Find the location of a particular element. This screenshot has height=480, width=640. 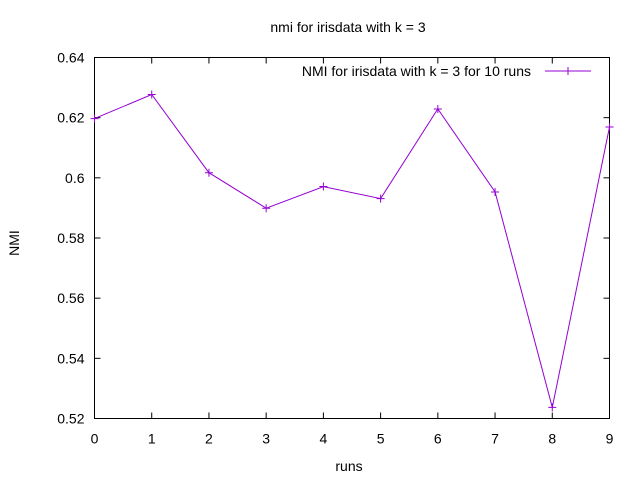

x-tick-label: 3 is located at coordinates (266, 439).